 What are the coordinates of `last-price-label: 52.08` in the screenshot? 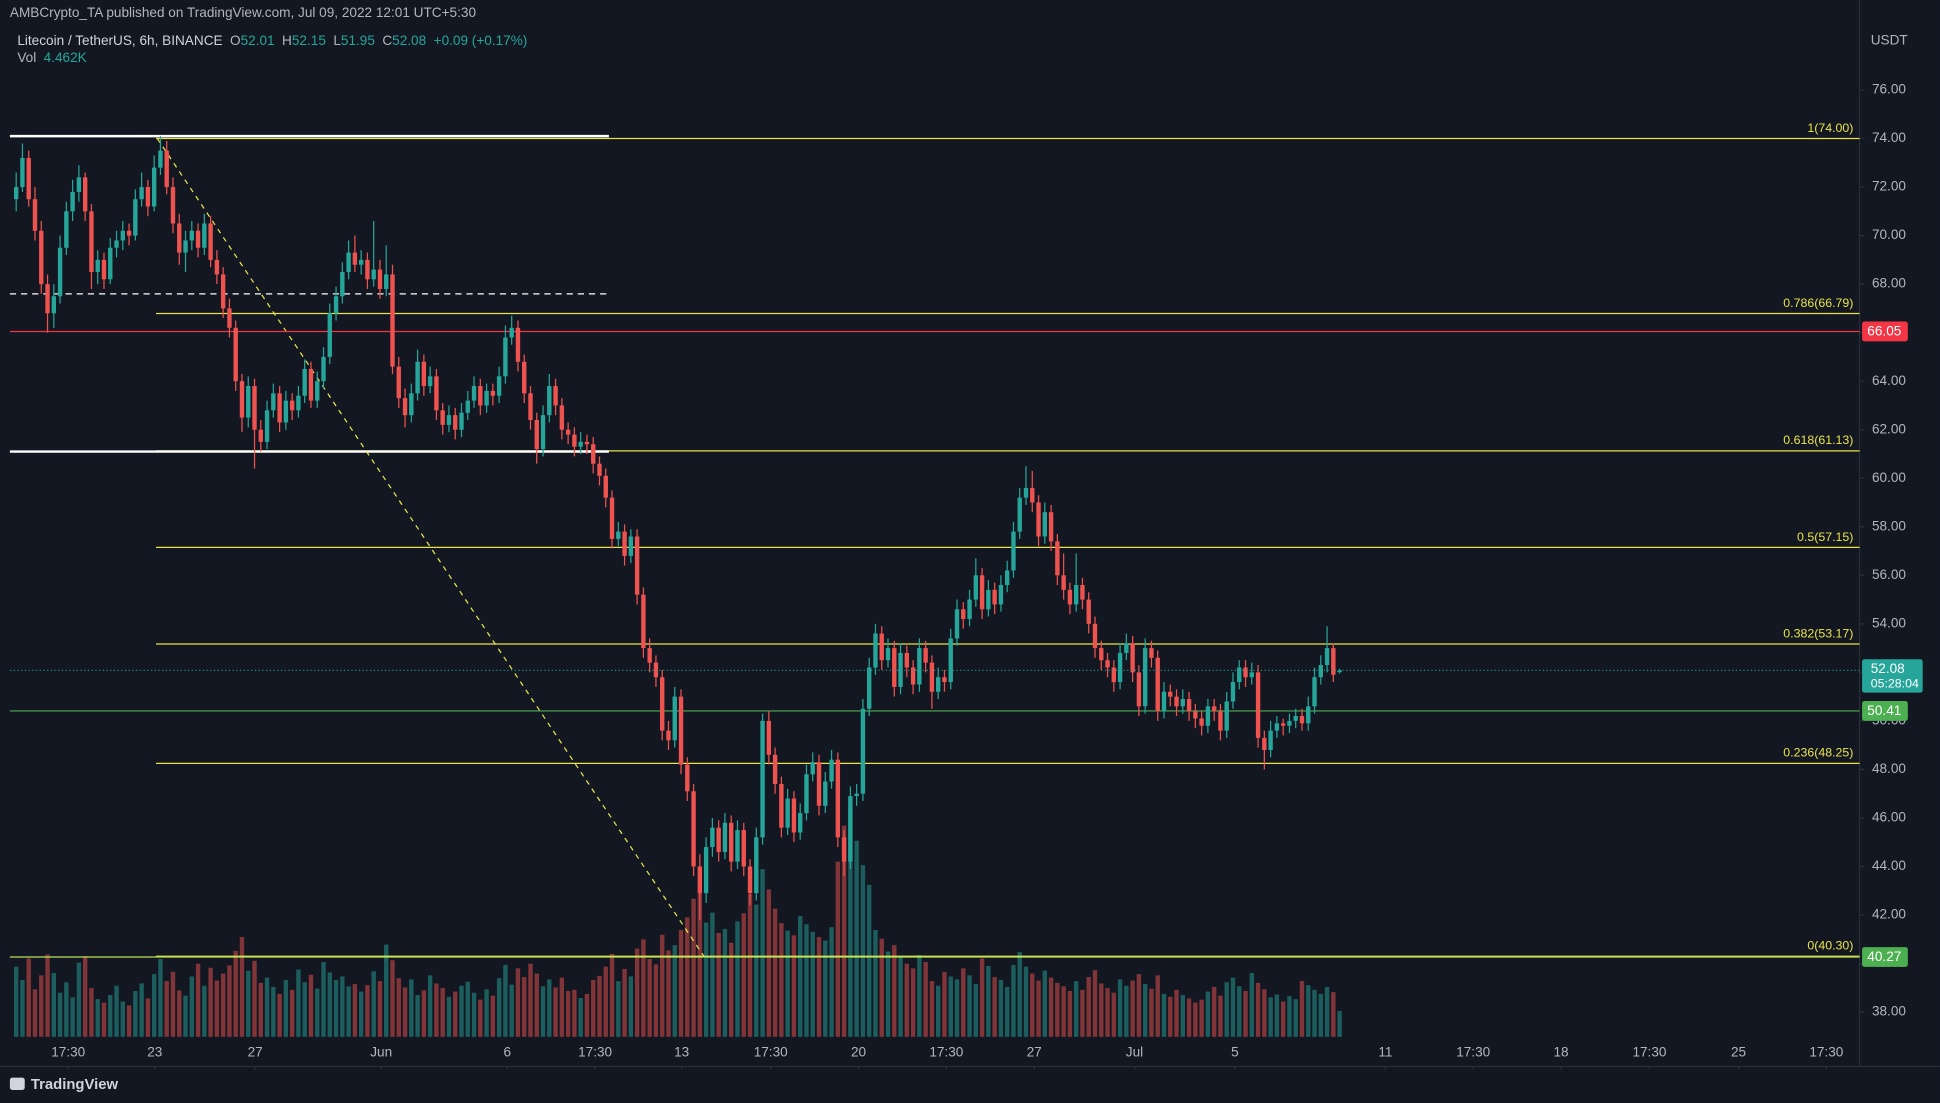 It's located at (1888, 668).